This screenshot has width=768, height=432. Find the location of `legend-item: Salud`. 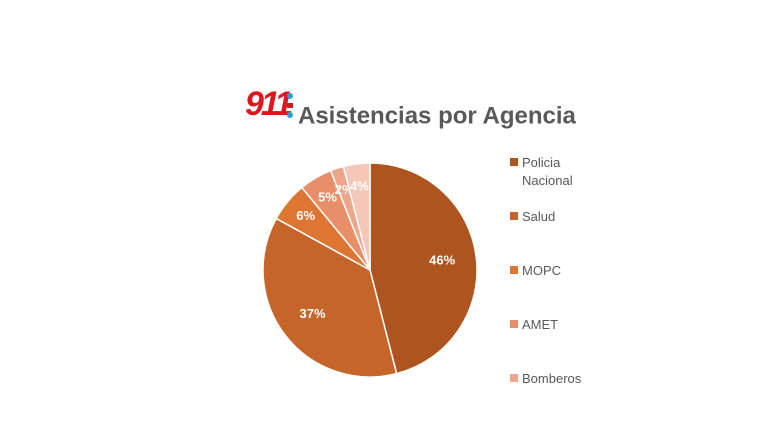

legend-item: Salud is located at coordinates (555, 235).